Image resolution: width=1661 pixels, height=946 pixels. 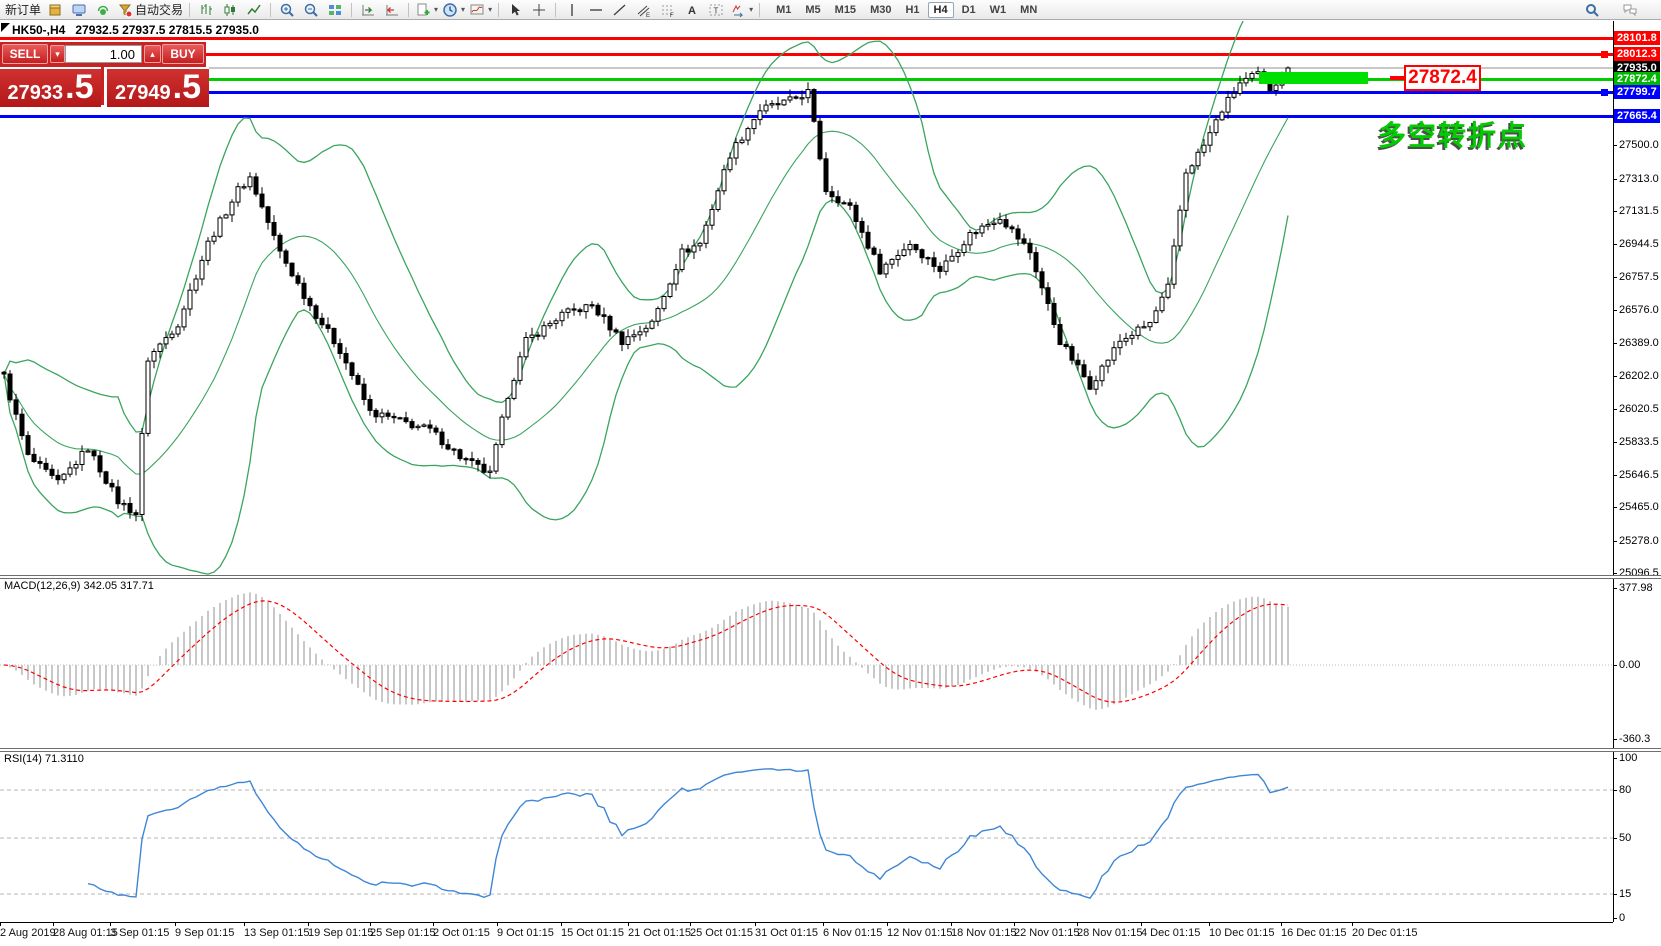 What do you see at coordinates (646, 651) in the screenshot?
I see `macd-signal-line` at bounding box center [646, 651].